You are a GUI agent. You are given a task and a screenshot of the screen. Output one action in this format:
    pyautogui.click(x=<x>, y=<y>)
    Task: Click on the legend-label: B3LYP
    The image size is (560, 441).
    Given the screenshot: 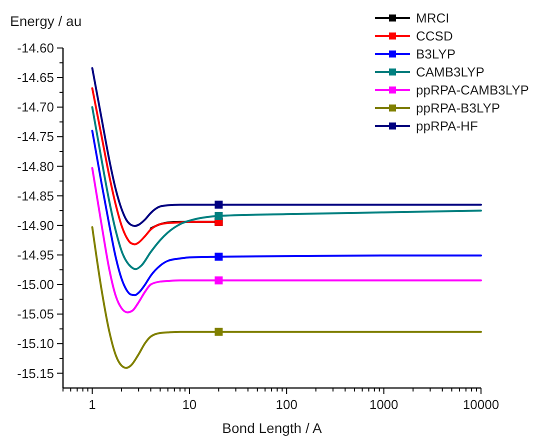 What is the action you would take?
    pyautogui.click(x=436, y=54)
    